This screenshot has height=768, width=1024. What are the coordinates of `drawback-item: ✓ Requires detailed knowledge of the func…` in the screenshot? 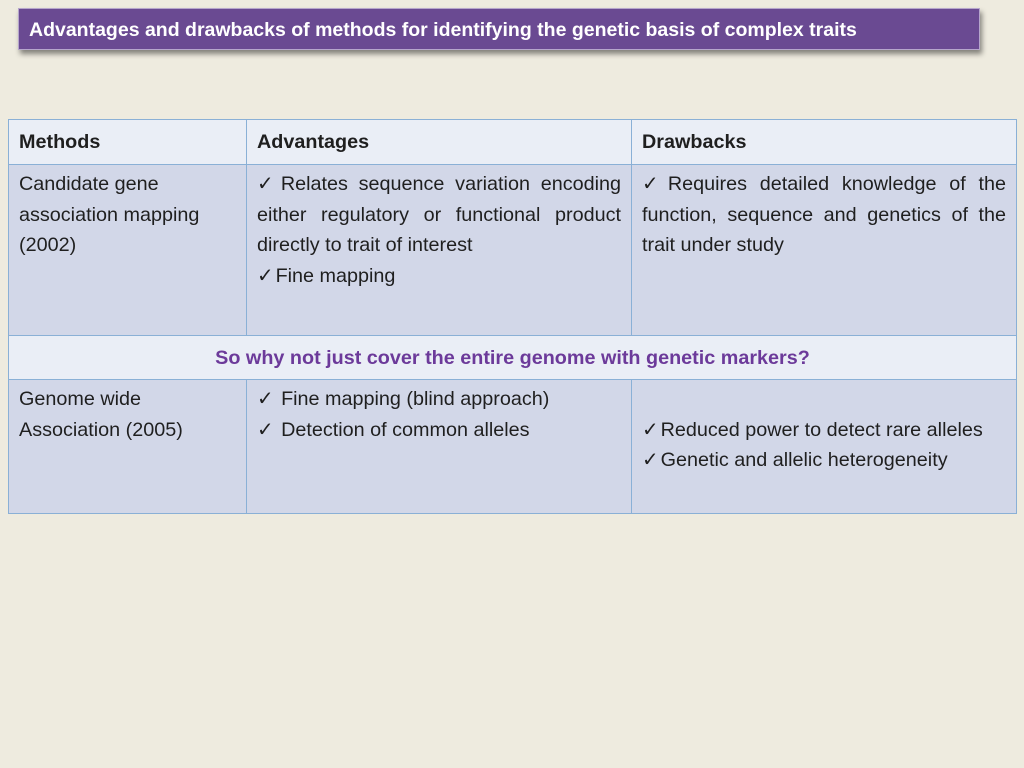 It's located at (824, 215).